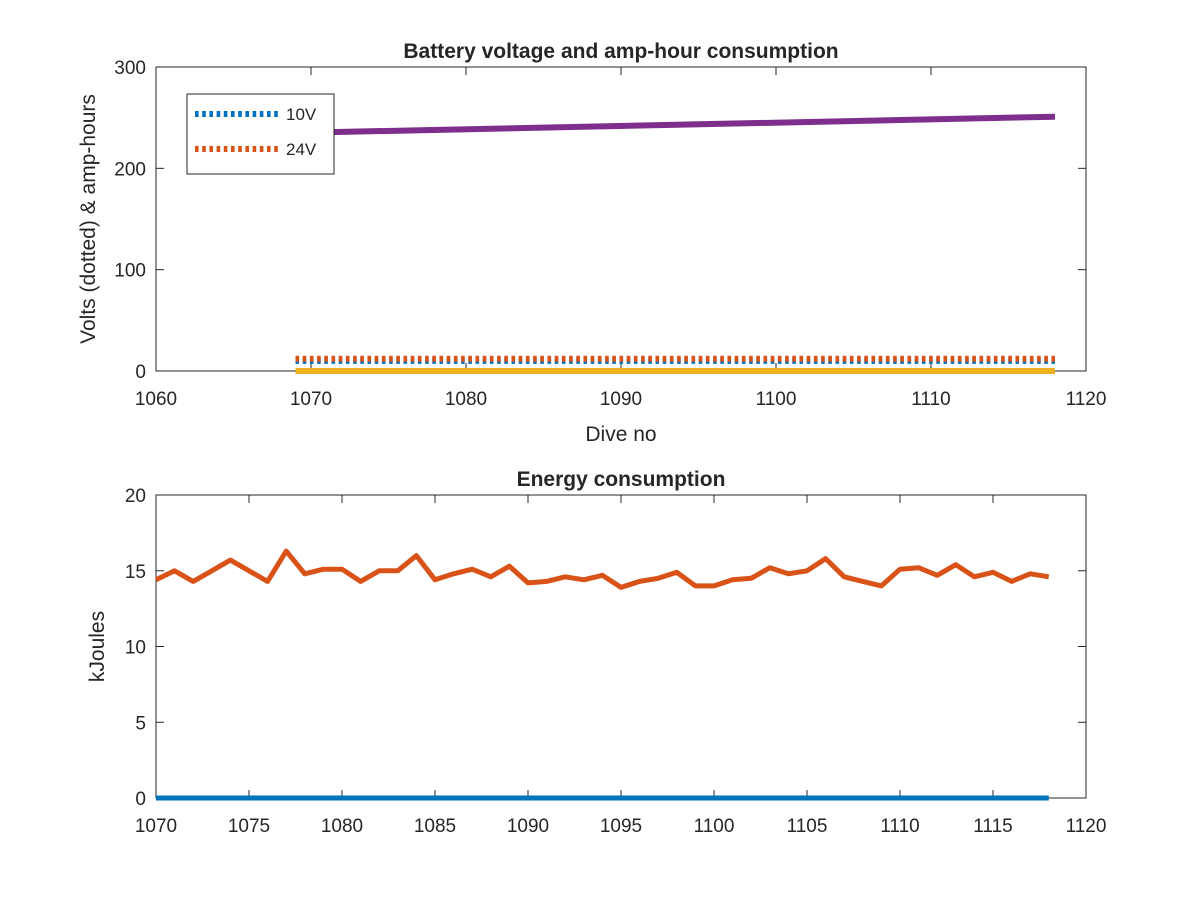 Image resolution: width=1200 pixels, height=900 pixels. What do you see at coordinates (249, 826) in the screenshot?
I see `x-tick-label: 1075` at bounding box center [249, 826].